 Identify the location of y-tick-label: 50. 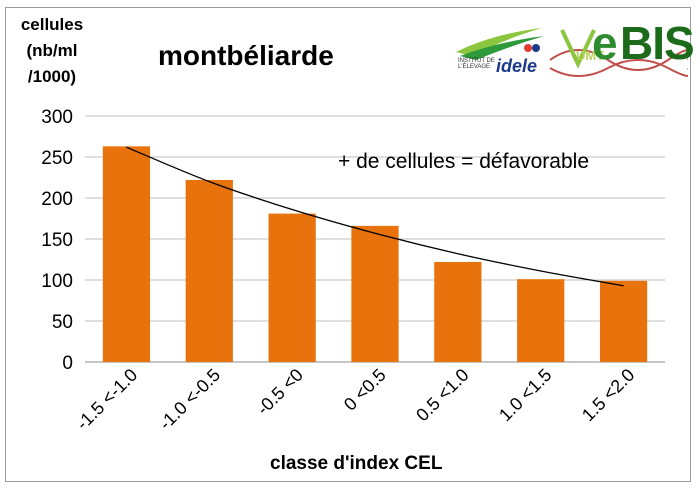
(62, 322).